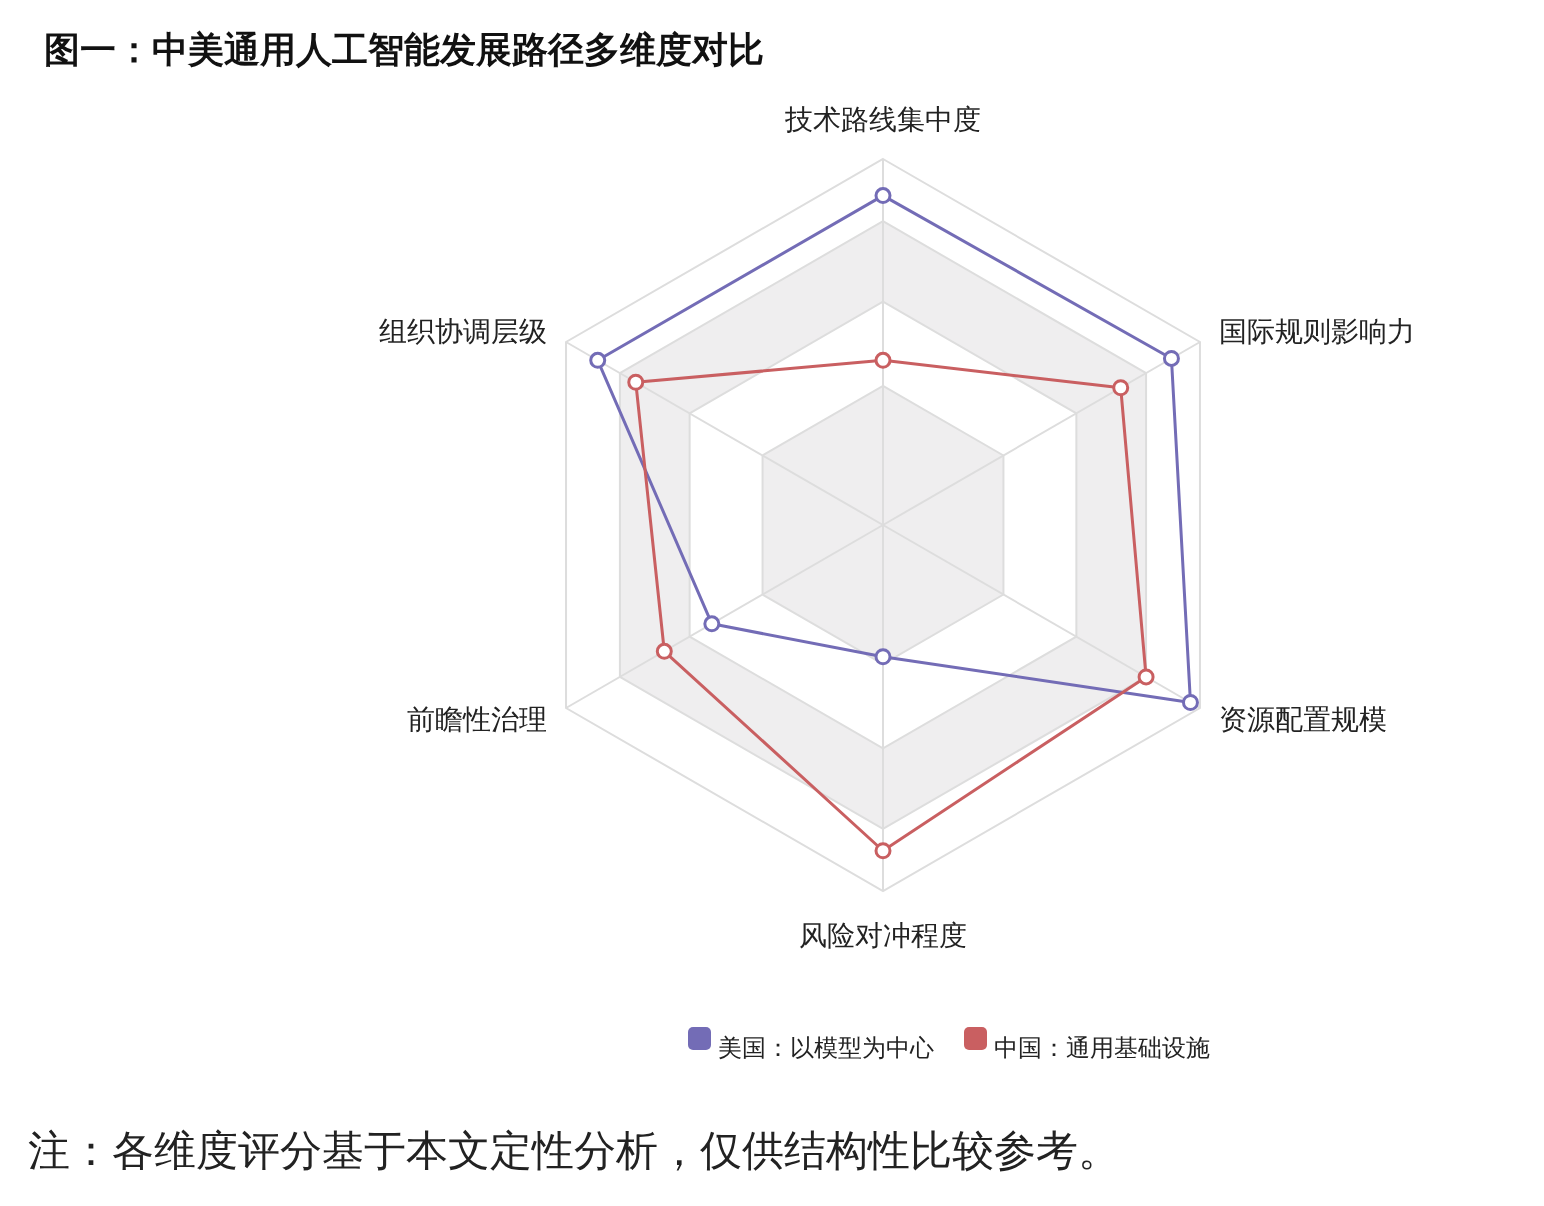 The image size is (1544, 1206). I want to click on legend-label: 中国：通用基础设施, so click(1102, 1048).